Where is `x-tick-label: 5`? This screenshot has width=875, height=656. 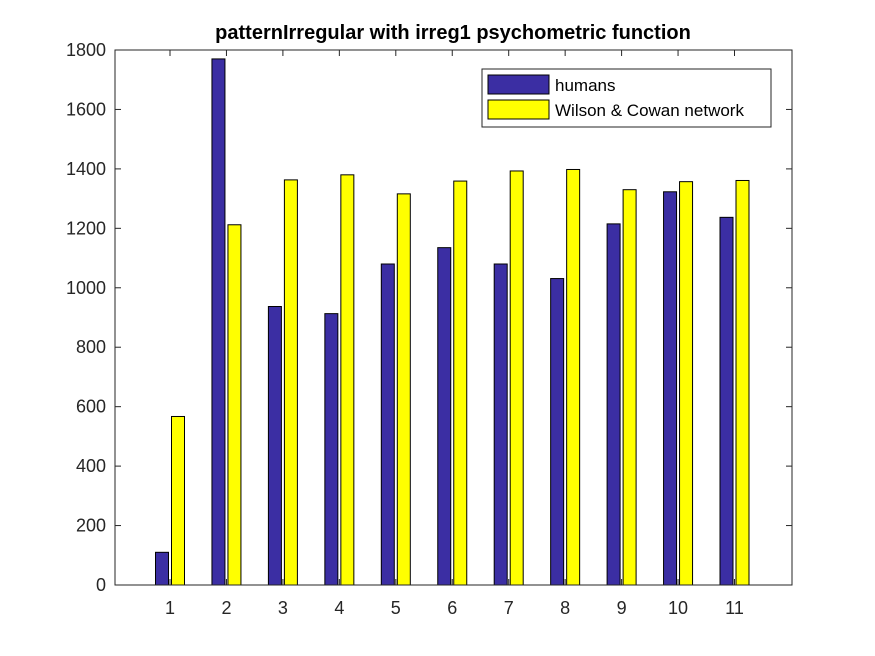 x-tick-label: 5 is located at coordinates (396, 608).